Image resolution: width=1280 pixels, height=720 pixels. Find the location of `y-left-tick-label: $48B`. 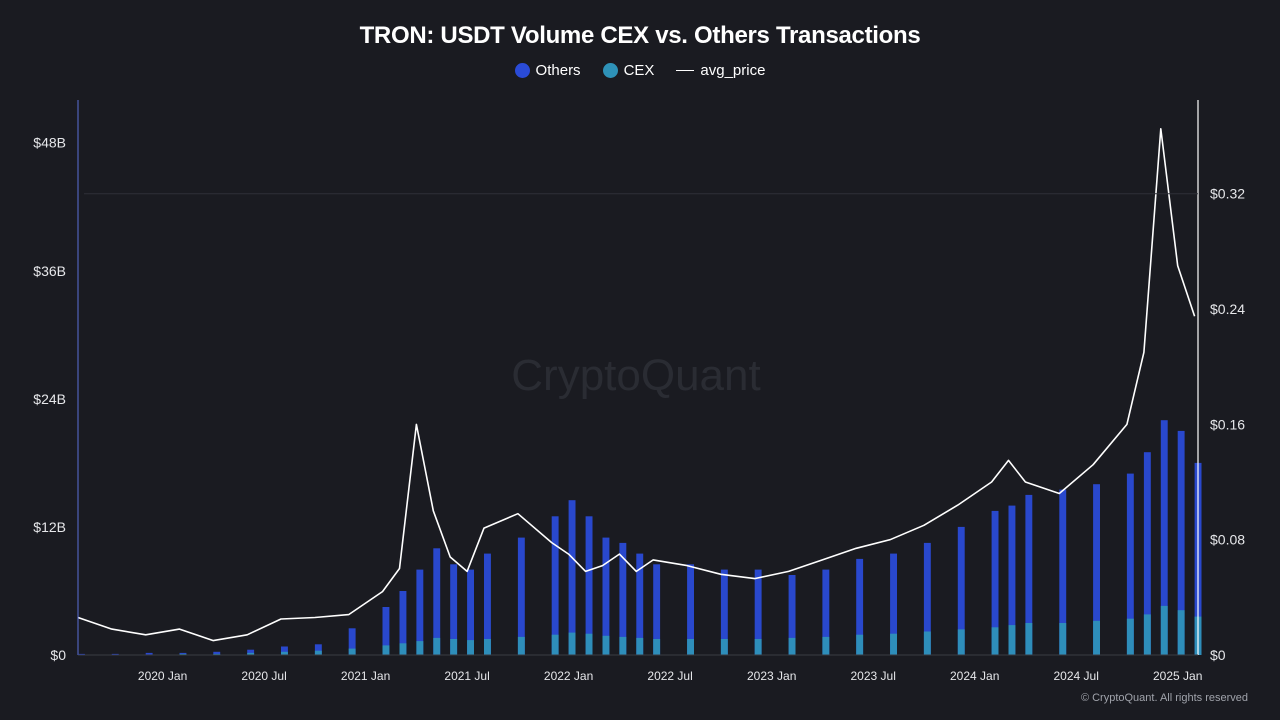

y-left-tick-label: $48B is located at coordinates (49, 143).